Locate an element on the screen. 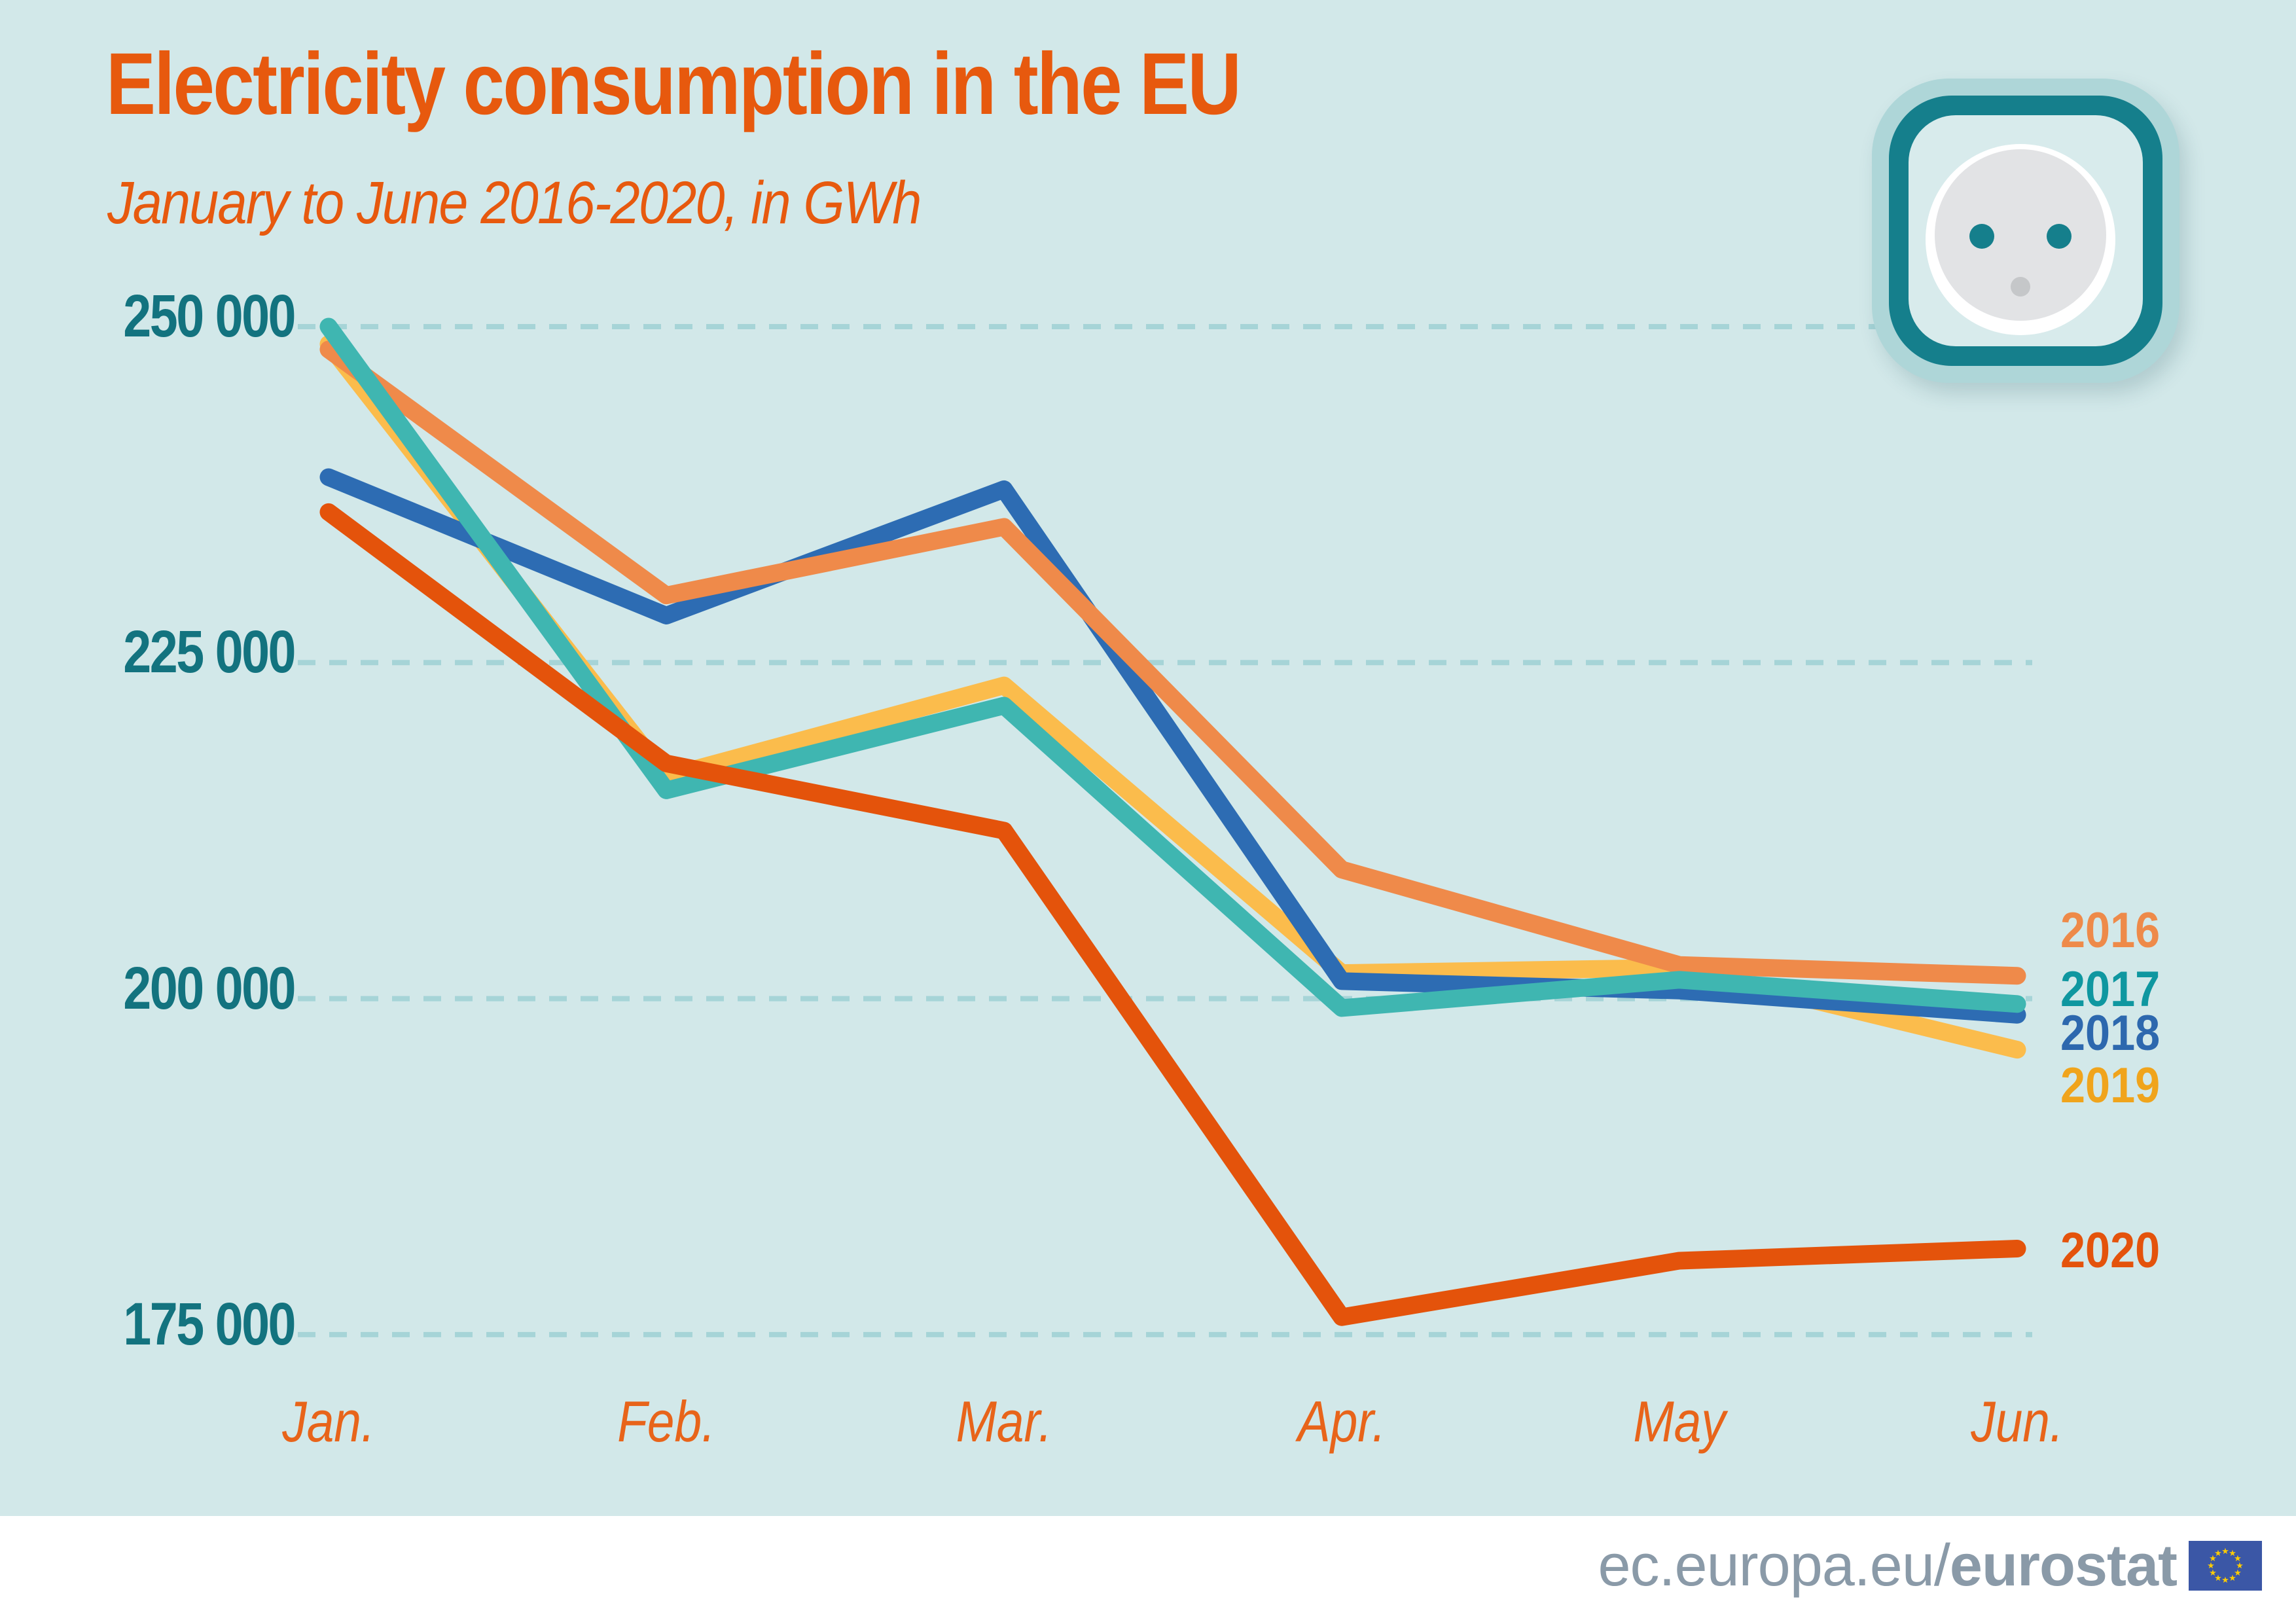 This screenshot has width=2296, height=1624. page-title: Electricity consumption in the EU is located at coordinates (674, 84).